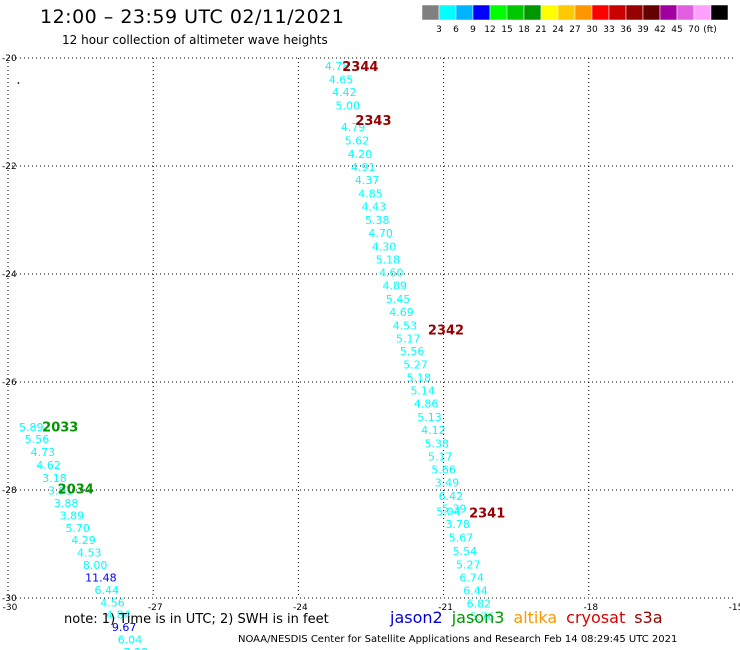 The width and height of the screenshot is (740, 650). I want to click on wave-height-label: 5.14, so click(423, 391).